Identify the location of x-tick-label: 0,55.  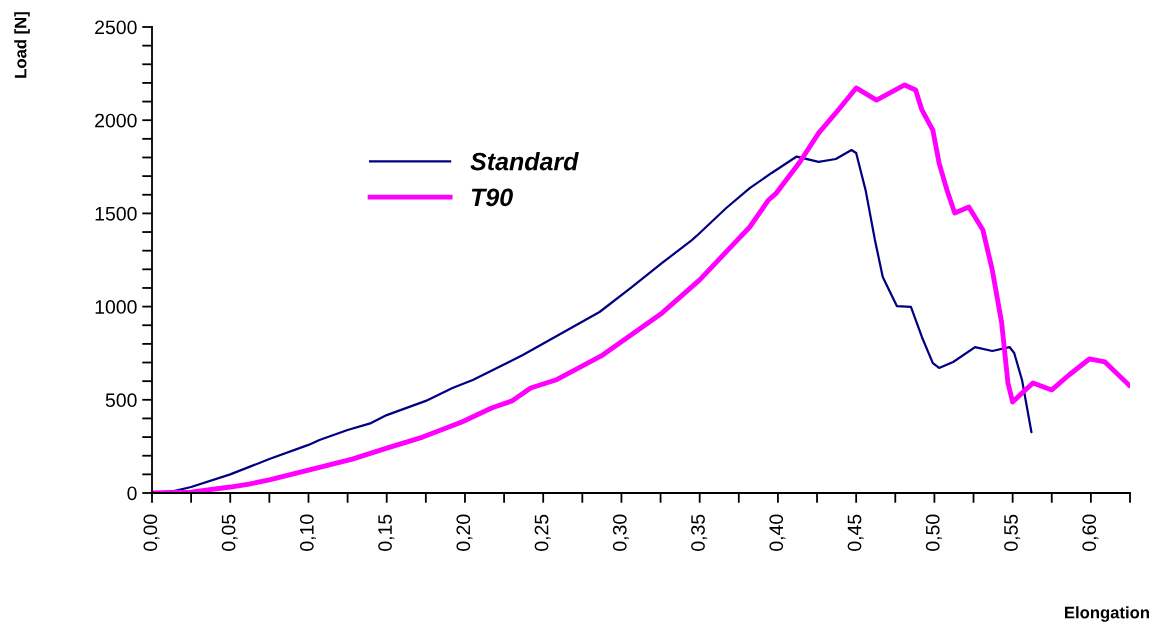
(1012, 532).